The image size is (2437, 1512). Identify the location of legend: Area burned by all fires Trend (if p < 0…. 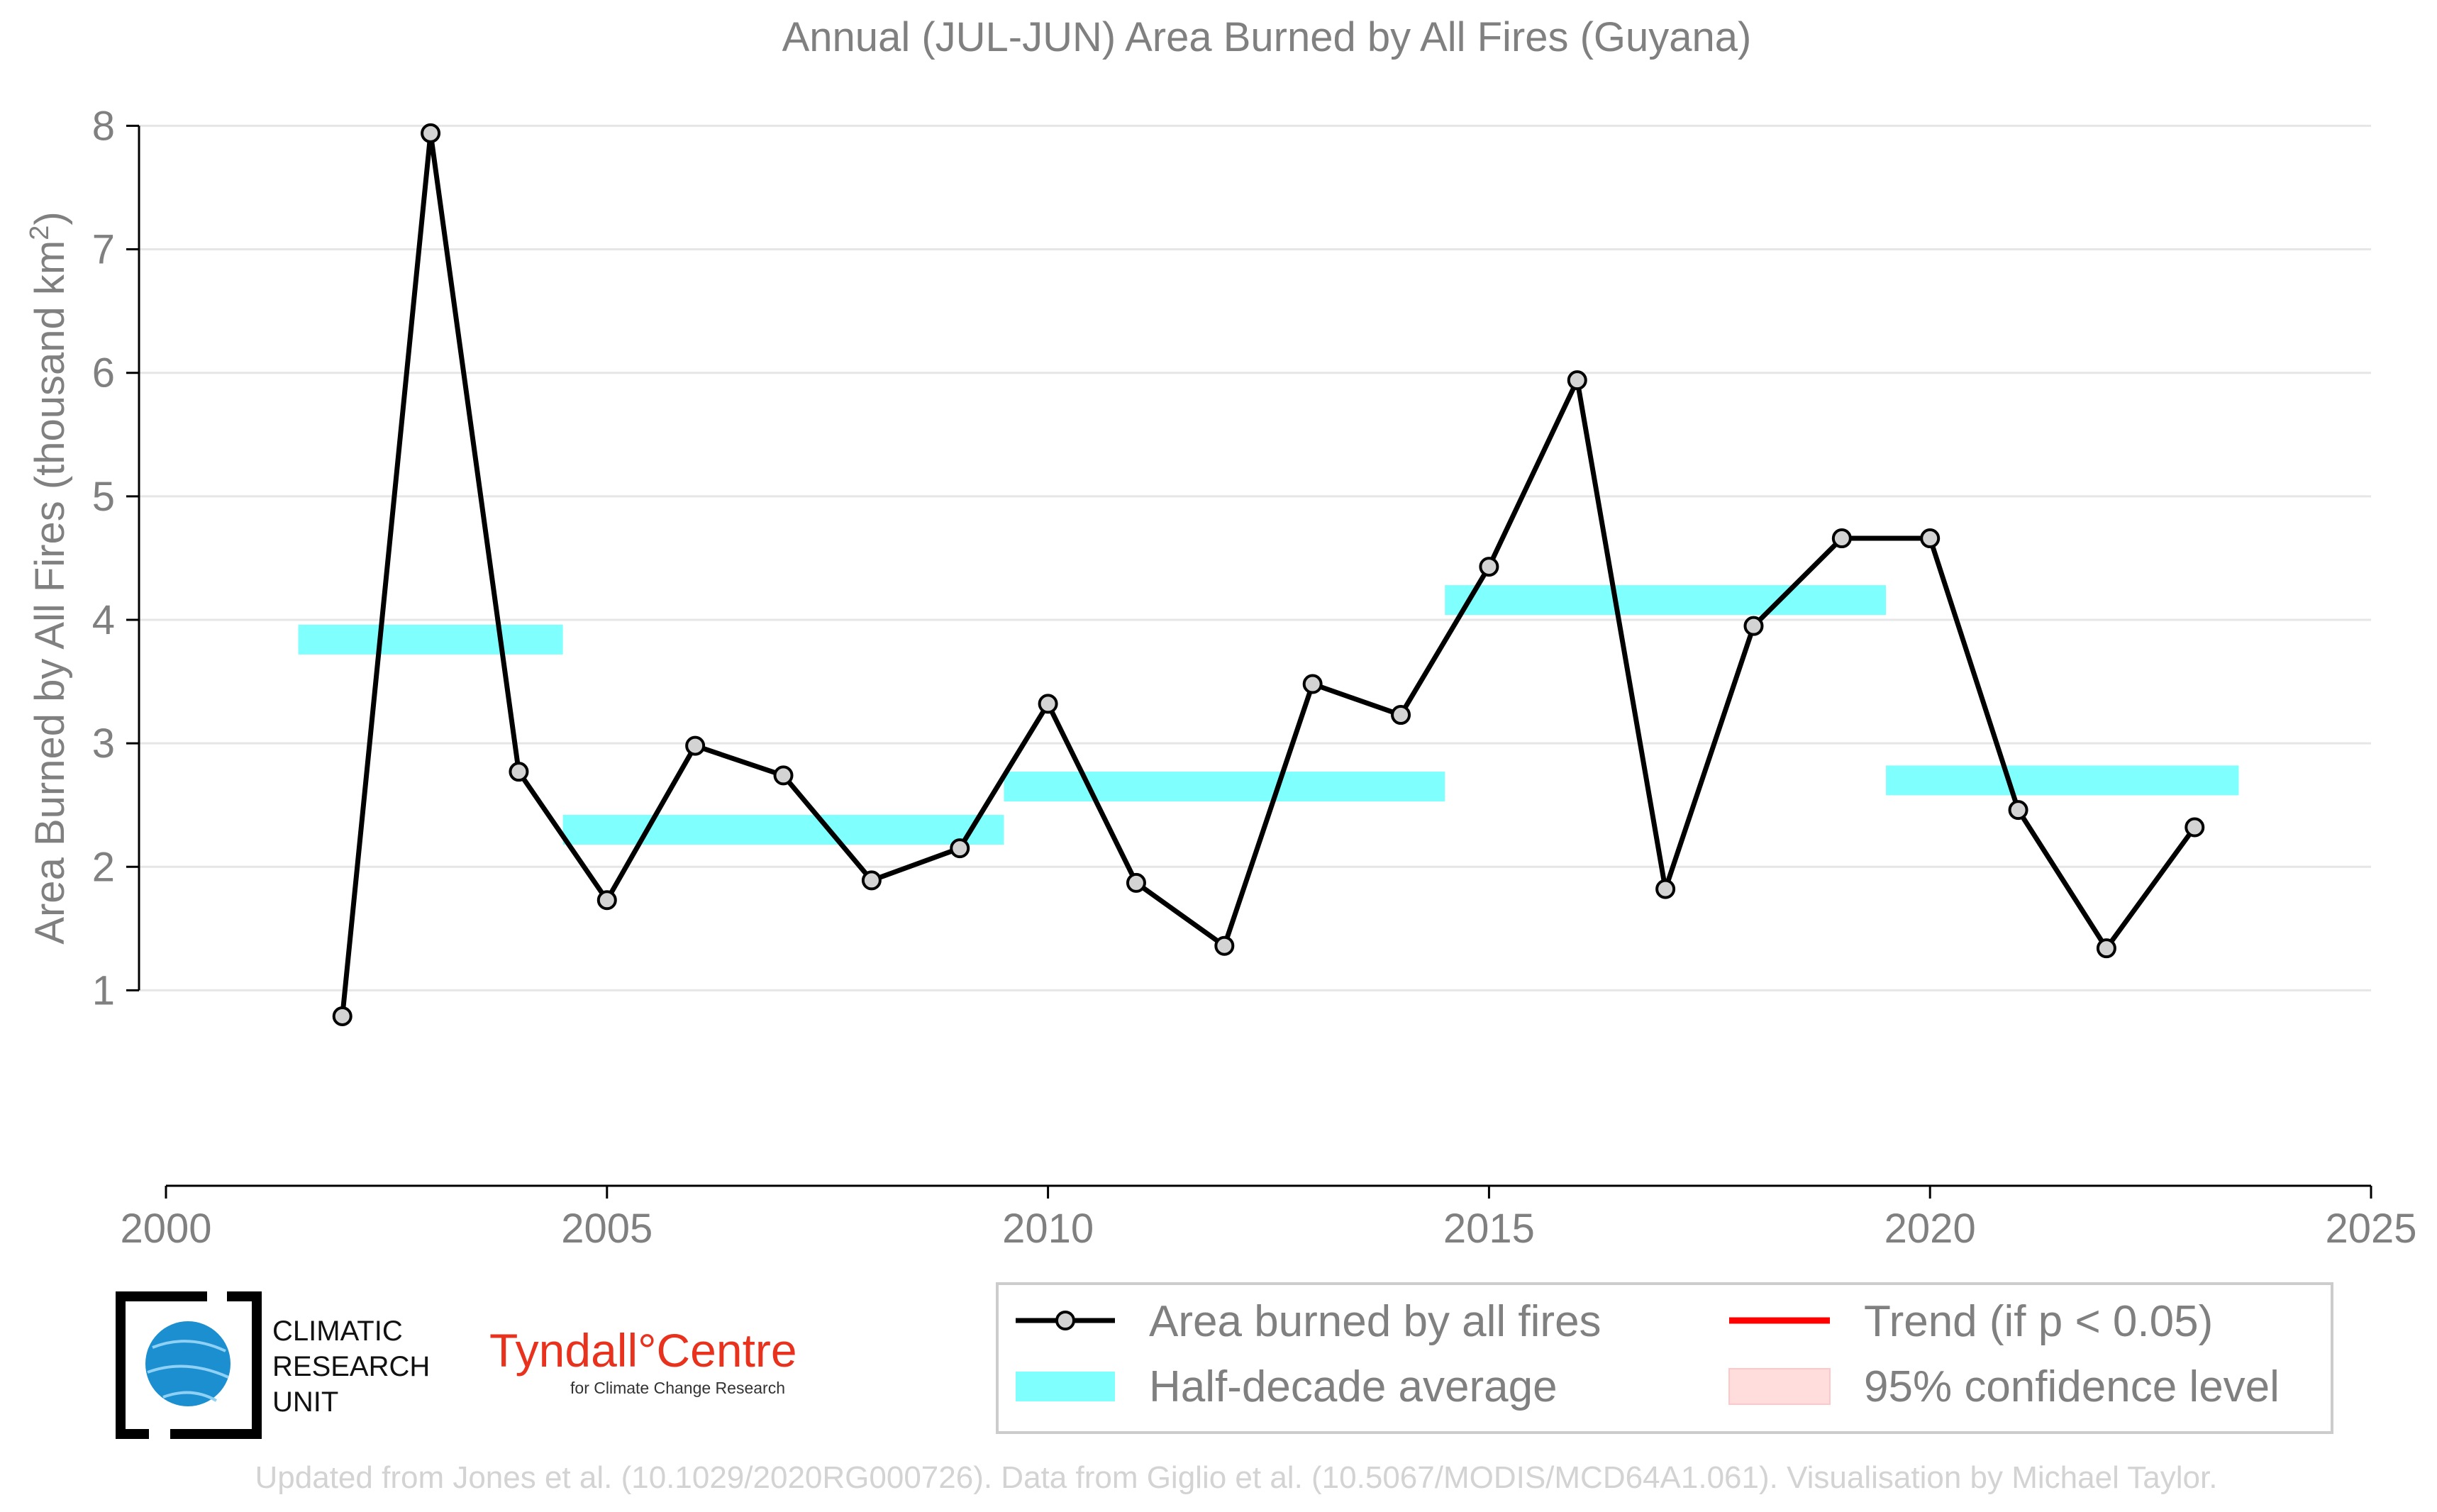
(1664, 1358).